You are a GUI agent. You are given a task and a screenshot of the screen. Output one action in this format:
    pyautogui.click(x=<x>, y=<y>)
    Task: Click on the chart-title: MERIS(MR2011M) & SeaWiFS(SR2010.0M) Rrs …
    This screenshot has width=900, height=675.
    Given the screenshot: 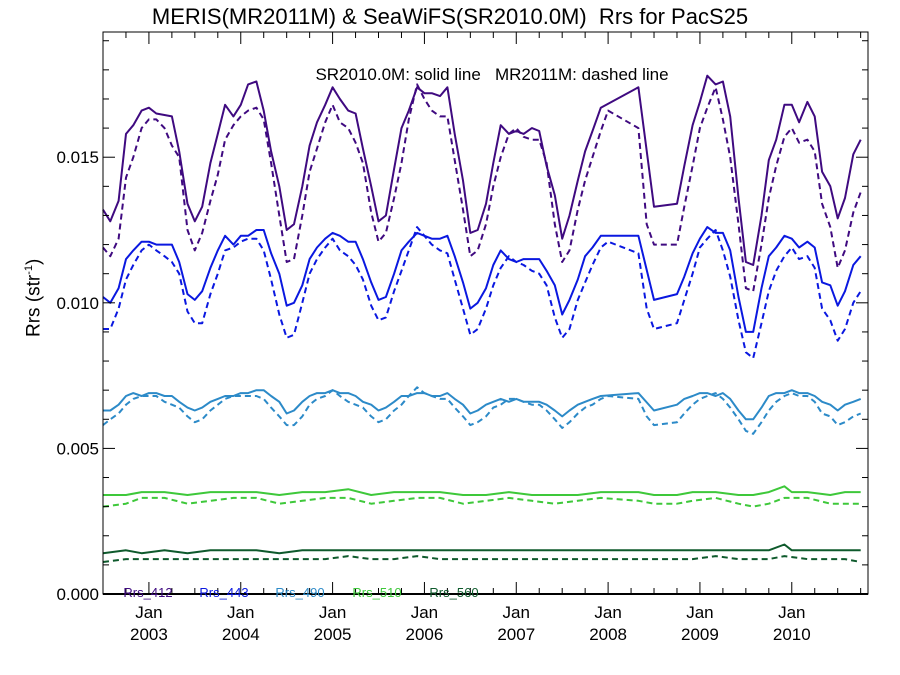 What is the action you would take?
    pyautogui.click(x=450, y=16)
    